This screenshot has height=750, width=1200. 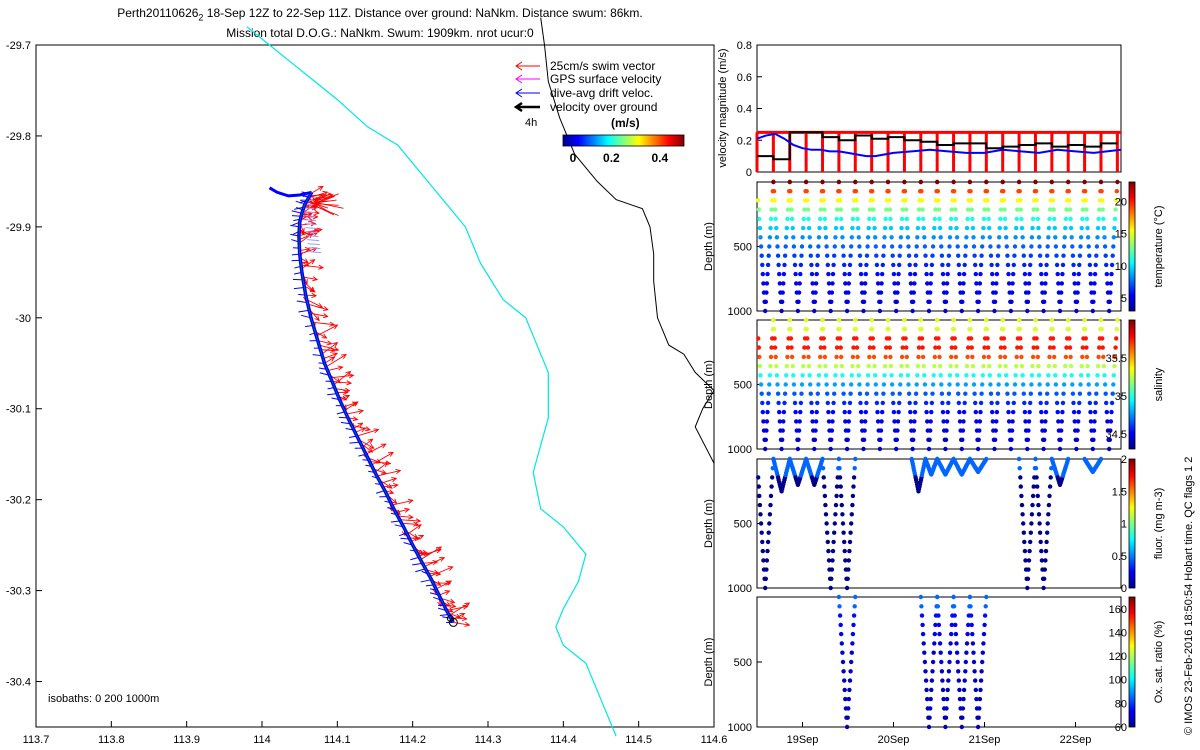 What do you see at coordinates (18, 46) in the screenshot?
I see `map-y-tick-label: -29.7` at bounding box center [18, 46].